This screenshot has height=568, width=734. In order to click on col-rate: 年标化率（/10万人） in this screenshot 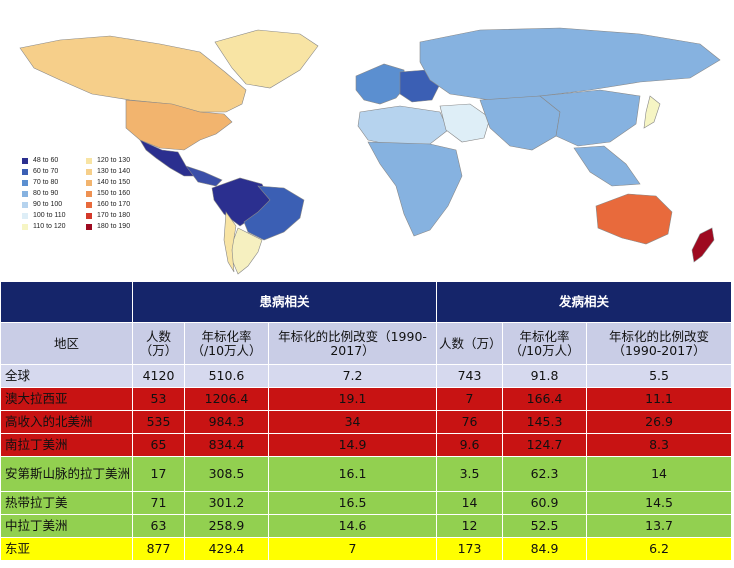, I will do `click(226, 343)`.